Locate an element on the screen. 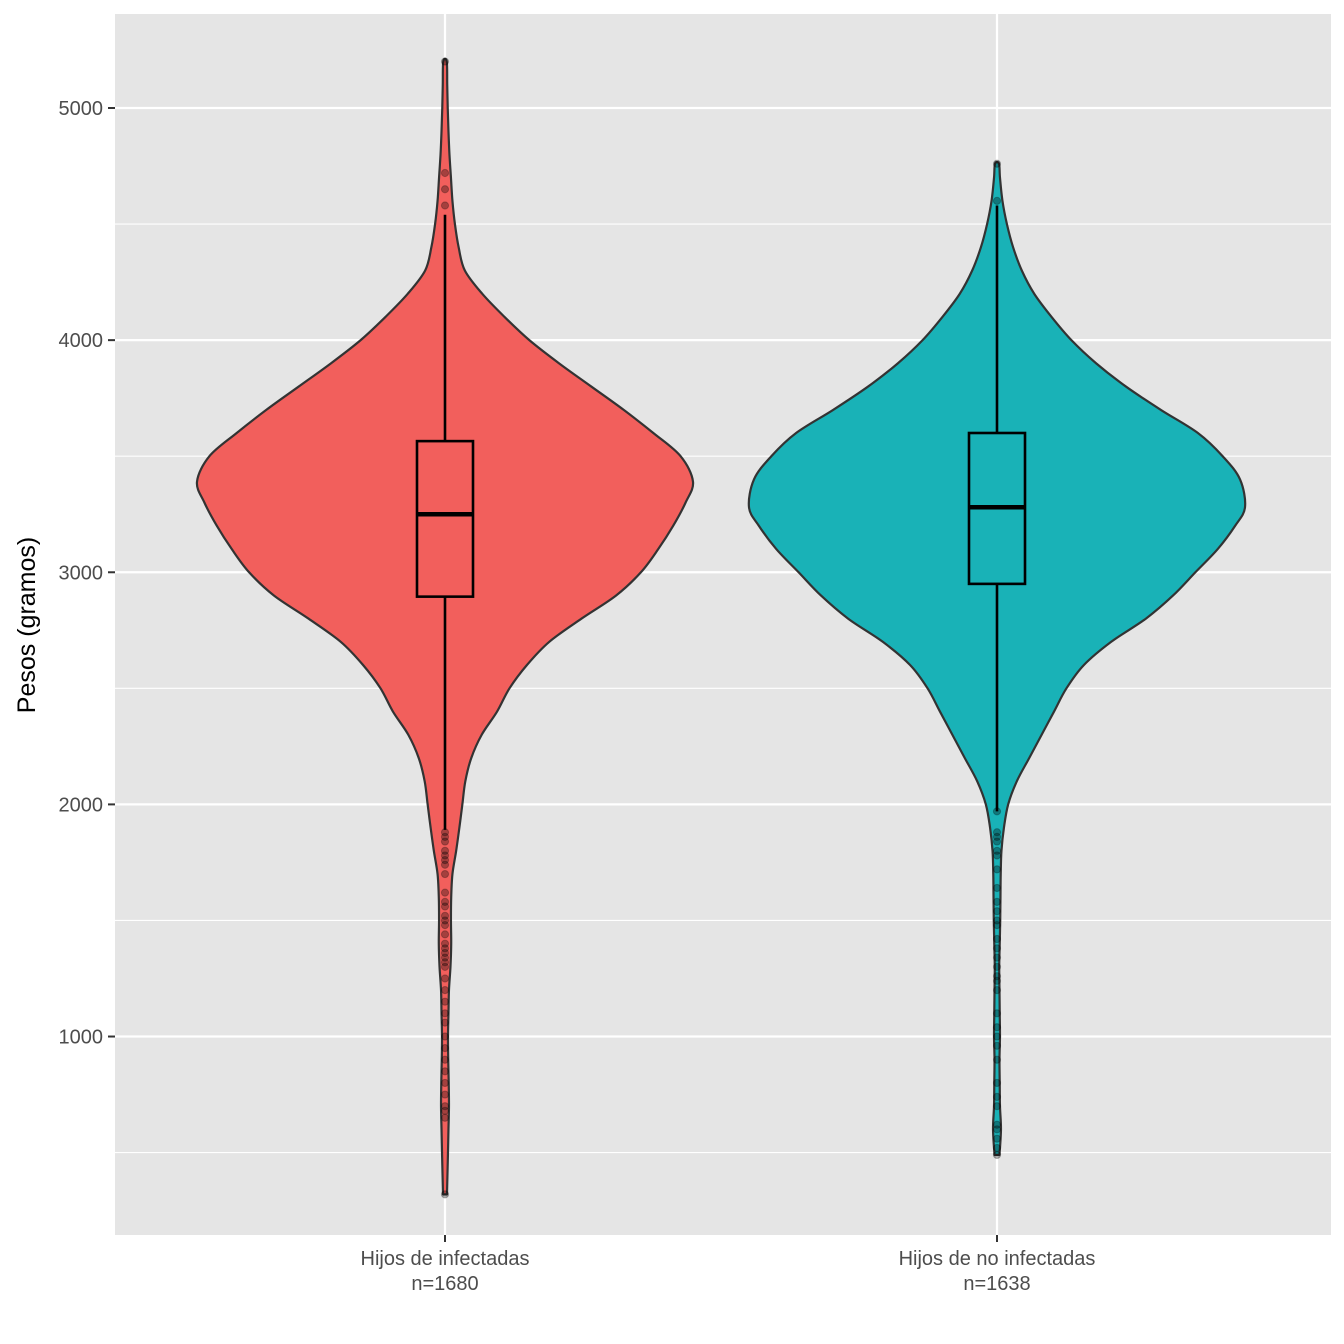 The image size is (1344, 1344). y-tick-label: 5000 is located at coordinates (81, 109).